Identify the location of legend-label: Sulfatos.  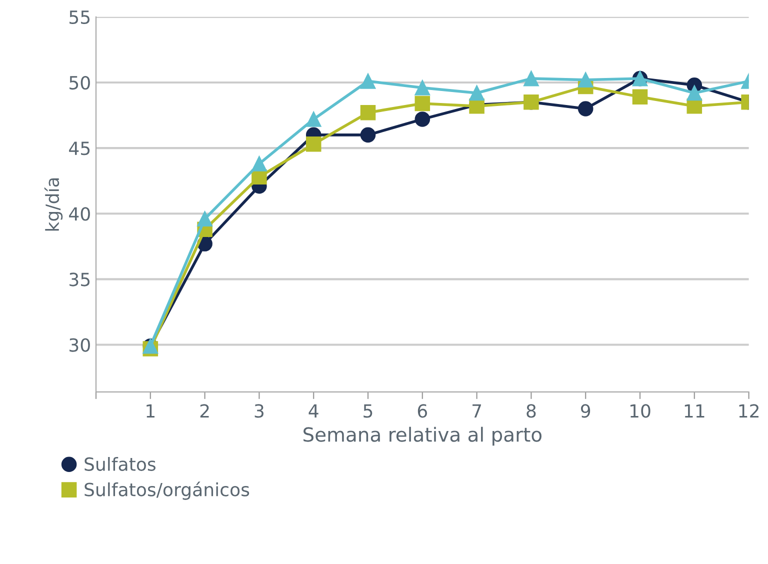
(120, 463).